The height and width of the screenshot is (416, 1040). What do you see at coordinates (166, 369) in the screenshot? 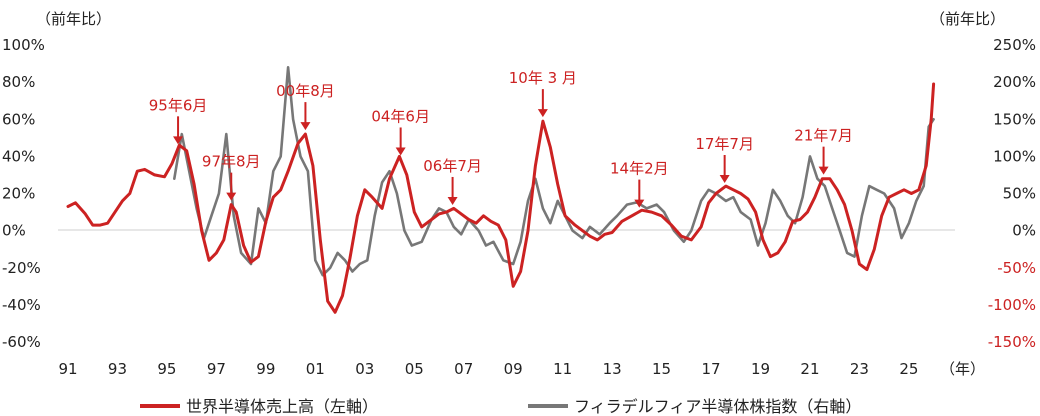
I see `x-tick-label: 95` at bounding box center [166, 369].